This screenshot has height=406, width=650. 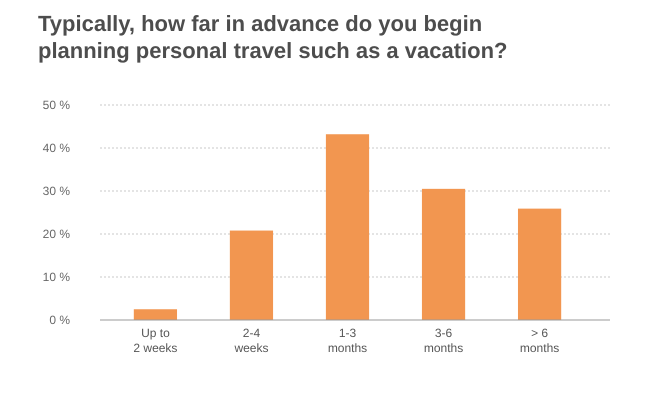 What do you see at coordinates (444, 340) in the screenshot?
I see `x-tick-label: 3-6 months` at bounding box center [444, 340].